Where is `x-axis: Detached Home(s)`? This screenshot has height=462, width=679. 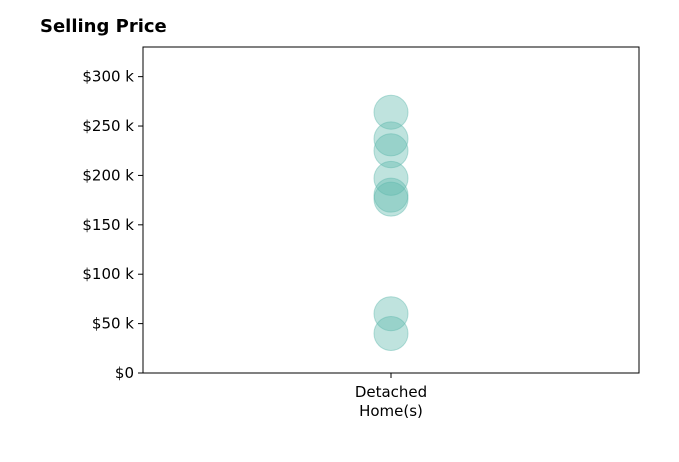 x-axis: Detached Home(s) is located at coordinates (391, 396).